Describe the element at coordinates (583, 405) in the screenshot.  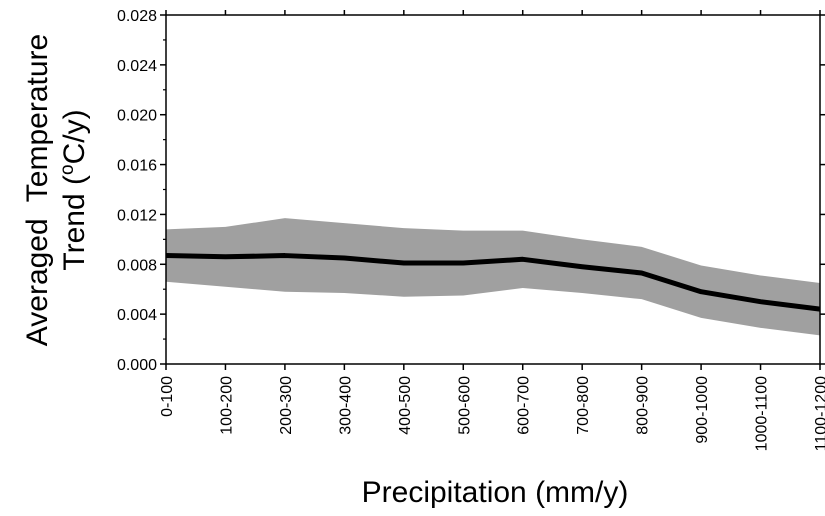
I see `x-tick-label: 700-800` at that location.